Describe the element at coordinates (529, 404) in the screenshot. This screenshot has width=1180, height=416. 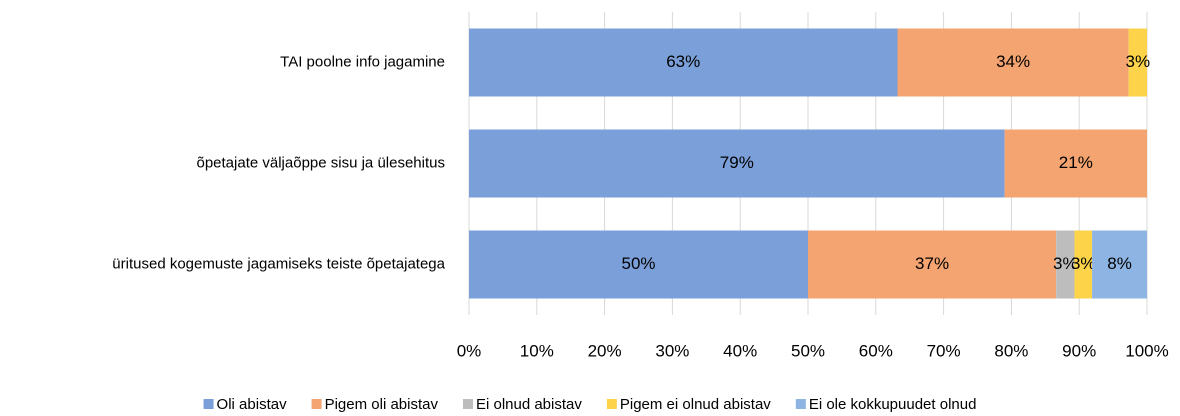
I see `legend-label: Ei olnud abistav` at that location.